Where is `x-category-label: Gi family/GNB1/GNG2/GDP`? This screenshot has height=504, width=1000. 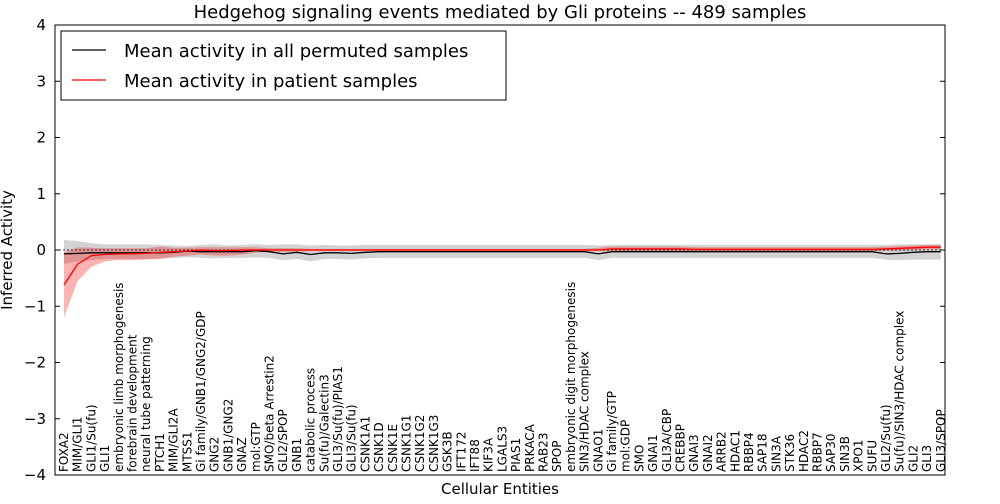 x-category-label: Gi family/GNB1/GNG2/GDP is located at coordinates (201, 391).